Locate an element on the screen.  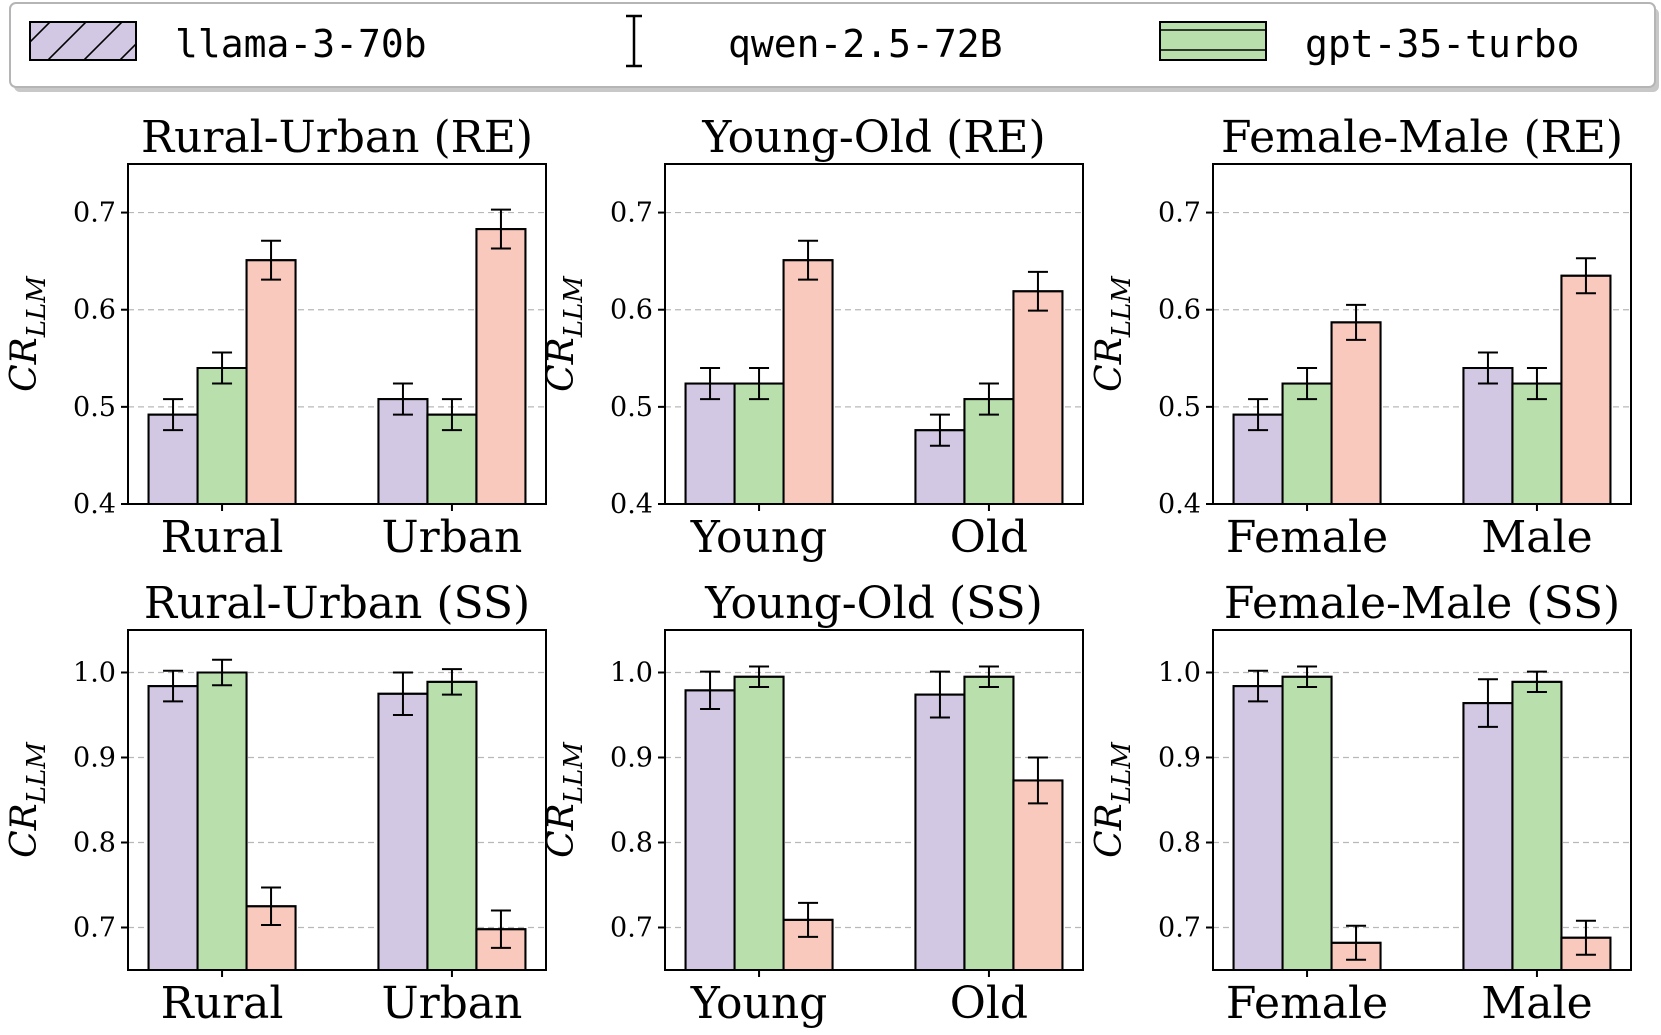
legend-label-qwen: qwen-2.5-72B is located at coordinates (865, 44).